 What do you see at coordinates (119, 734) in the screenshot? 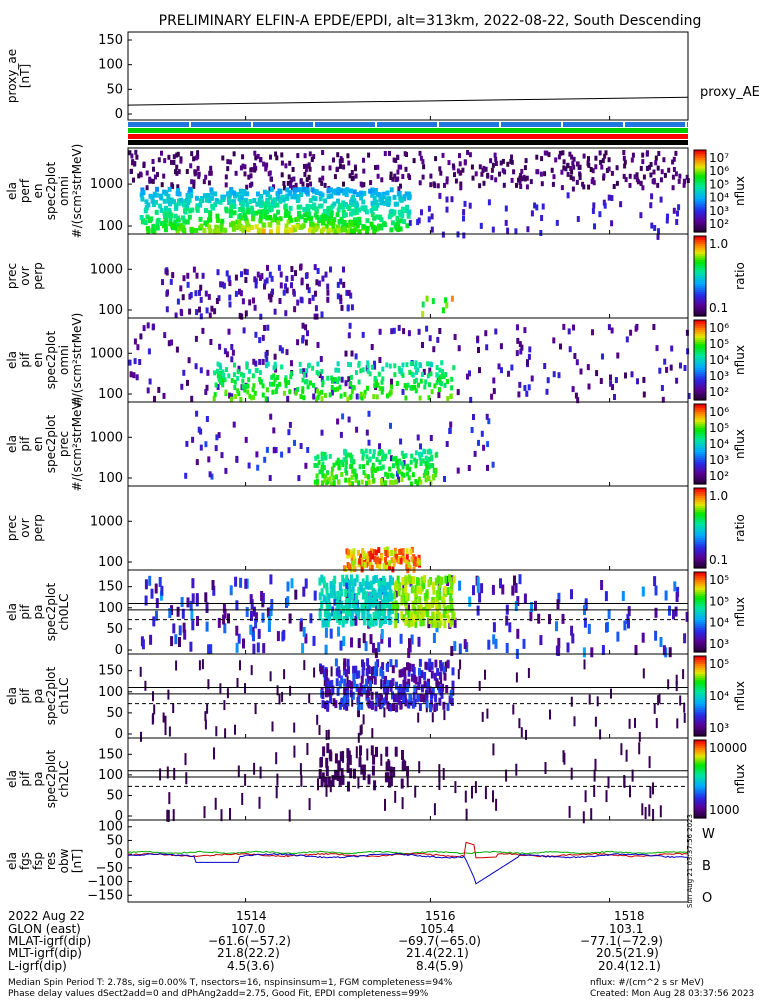
I see `y-tick-ela_pif_pa_ch1-3: 0` at bounding box center [119, 734].